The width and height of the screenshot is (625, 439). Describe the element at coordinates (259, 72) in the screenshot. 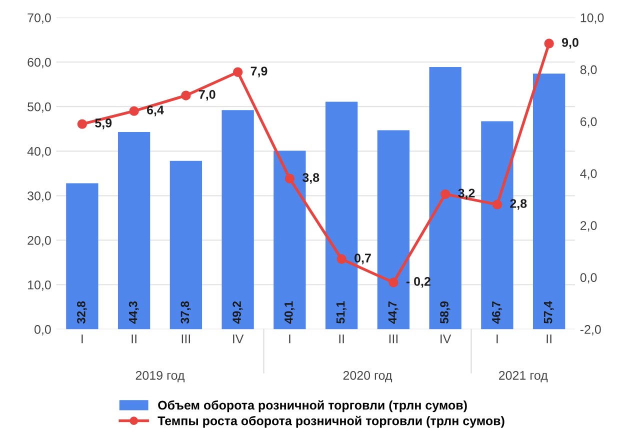

I see `data-label: 7,9` at that location.